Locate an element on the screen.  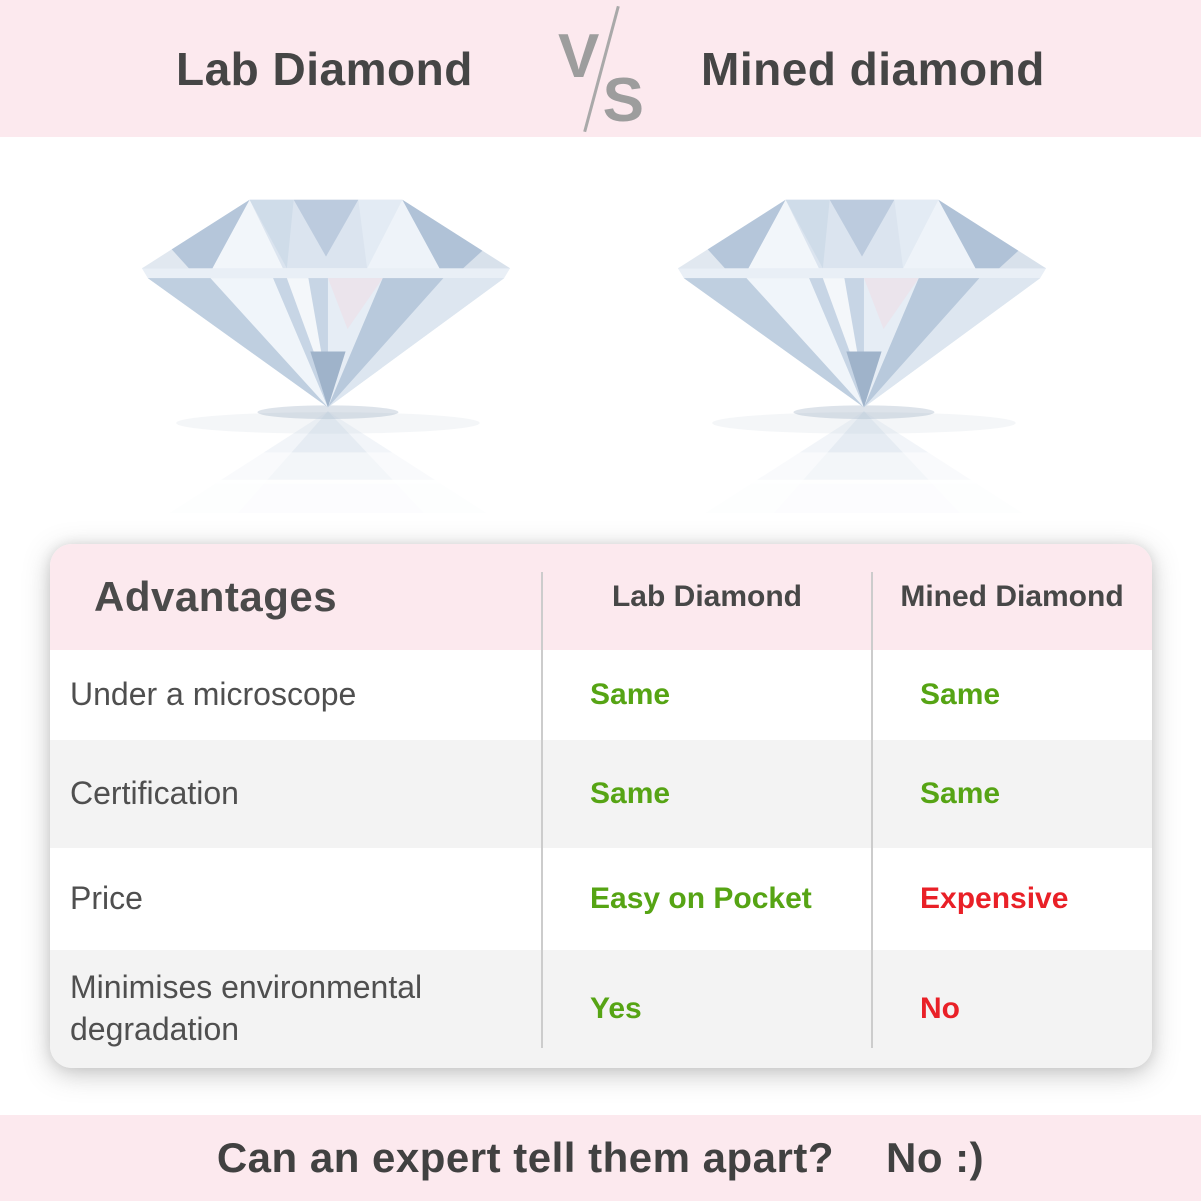
table-header-mined-diamond: Mined Diamond is located at coordinates (1012, 597).